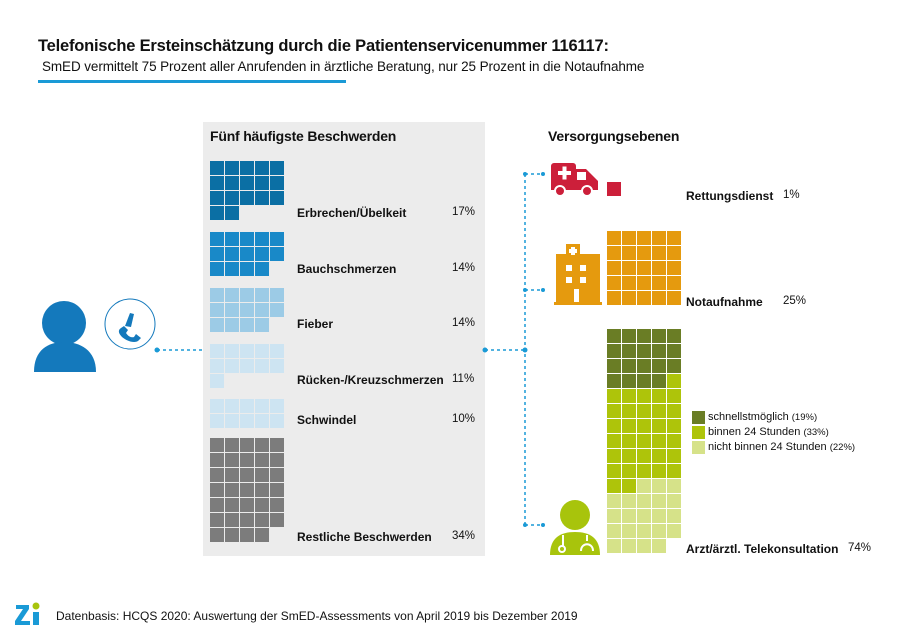  Describe the element at coordinates (782, 447) in the screenshot. I see `legend-item: nicht binnen 24 Stunden (22%)` at that location.